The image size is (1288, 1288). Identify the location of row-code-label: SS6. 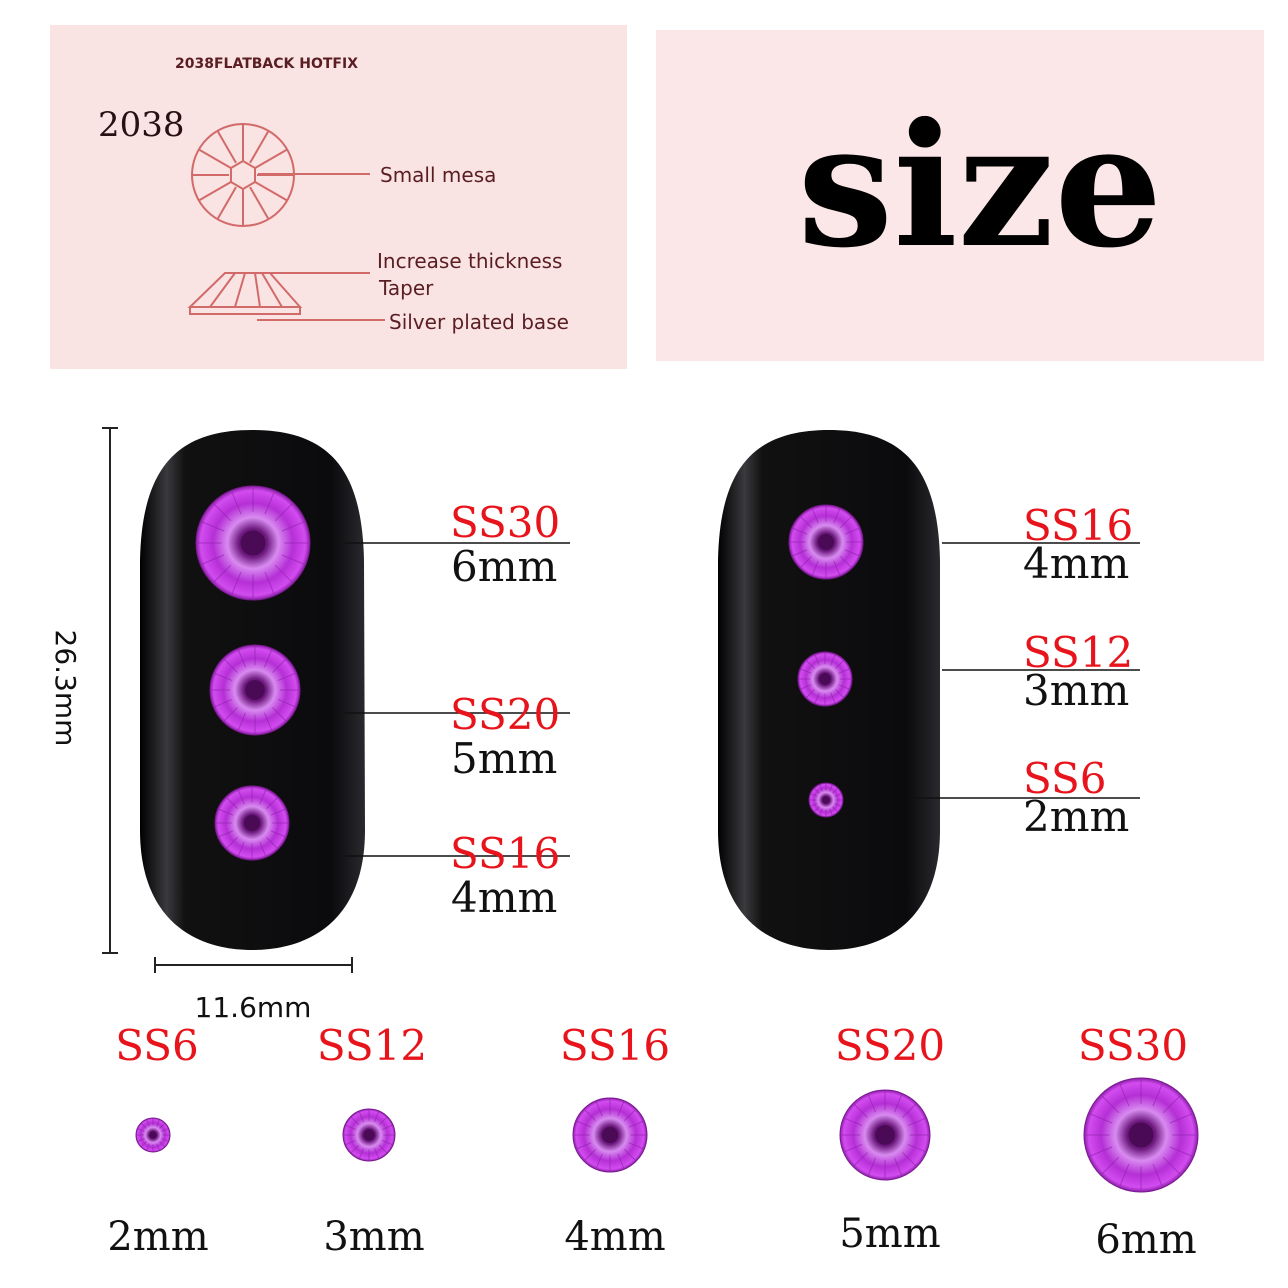
(157, 1045).